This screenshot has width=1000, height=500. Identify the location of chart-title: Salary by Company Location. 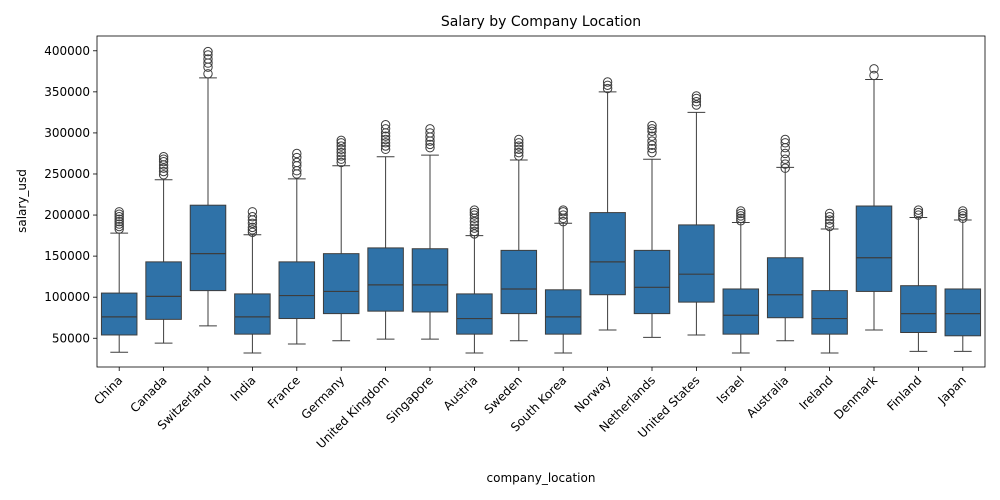
(541, 22).